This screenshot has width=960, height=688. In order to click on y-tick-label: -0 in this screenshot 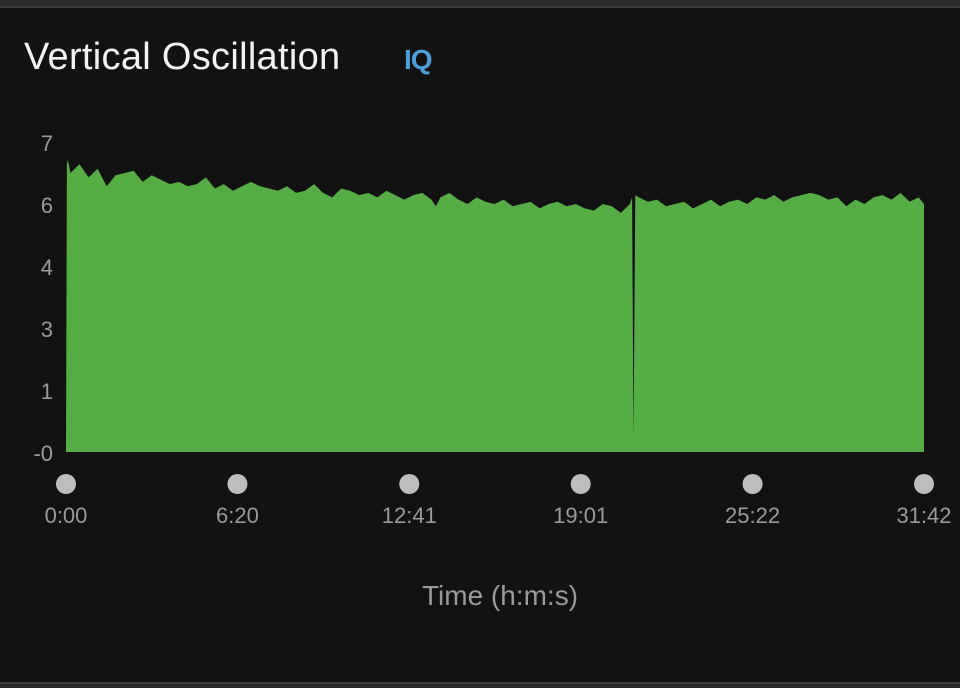, I will do `click(43, 453)`.